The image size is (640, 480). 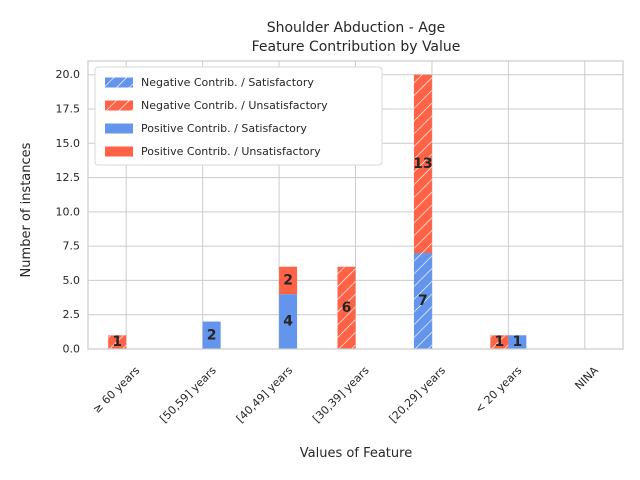 I want to click on x-tick-label: [40,49] years, so click(x=265, y=395).